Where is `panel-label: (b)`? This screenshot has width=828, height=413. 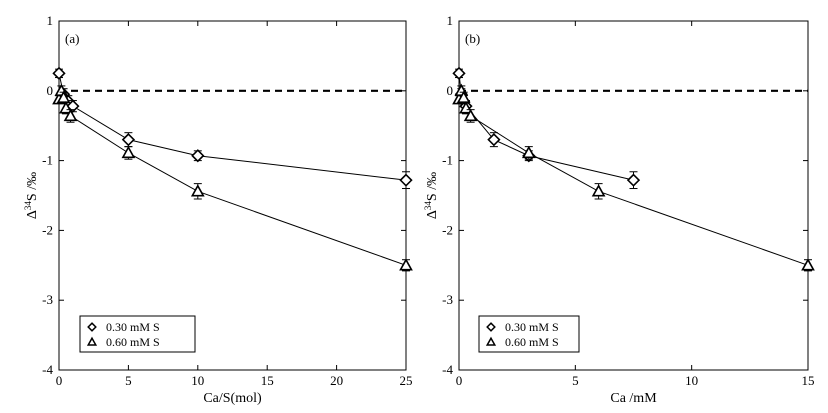
panel-label: (b) is located at coordinates (472, 38).